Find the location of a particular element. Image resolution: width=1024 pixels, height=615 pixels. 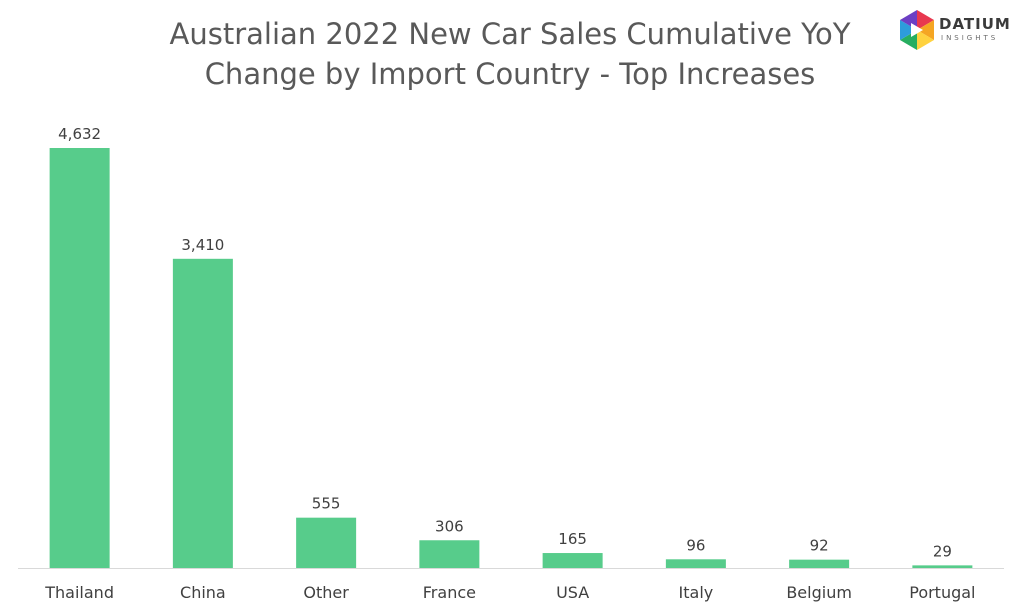

bar-italy is located at coordinates (695, 563).